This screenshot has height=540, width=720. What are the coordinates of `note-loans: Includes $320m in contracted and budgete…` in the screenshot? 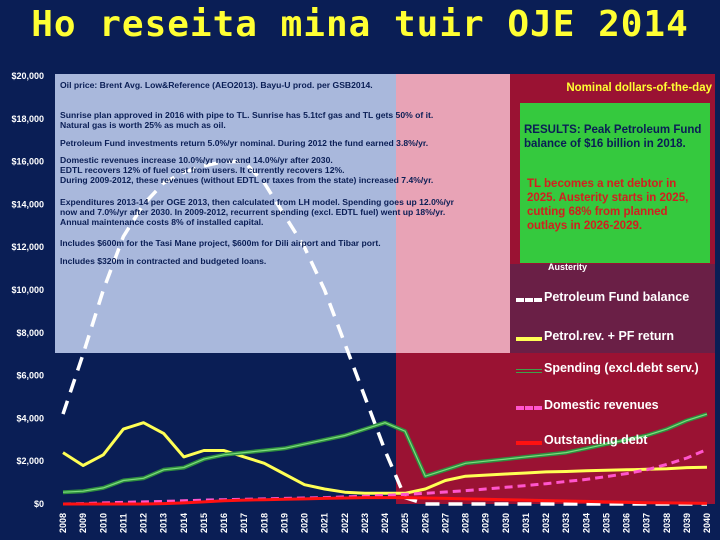 It's located at (163, 261).